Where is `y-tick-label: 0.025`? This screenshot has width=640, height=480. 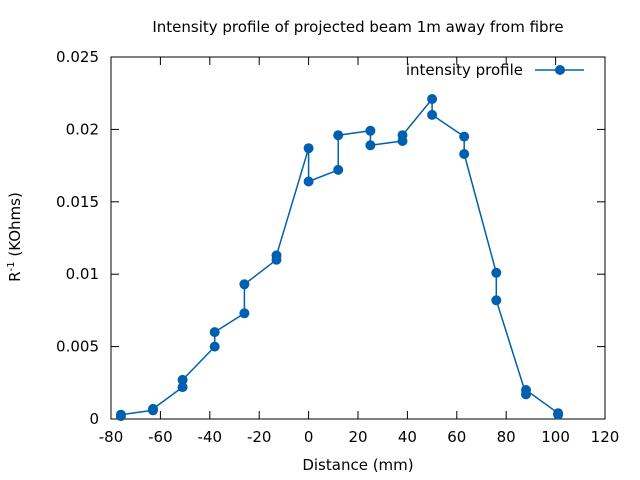
y-tick-label: 0.025 is located at coordinates (77, 57).